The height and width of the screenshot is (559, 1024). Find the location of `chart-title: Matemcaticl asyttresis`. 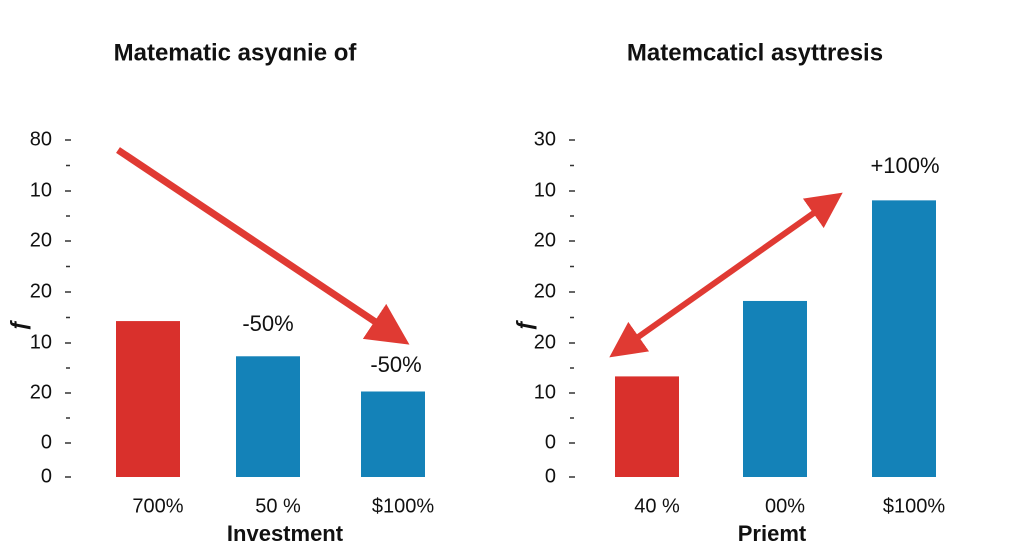

chart-title: Matemcaticl asyttresis is located at coordinates (755, 52).